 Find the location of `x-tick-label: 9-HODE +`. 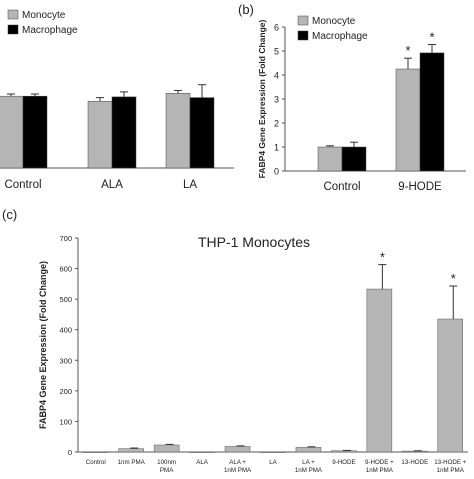

x-tick-label: 9-HODE + is located at coordinates (379, 462).